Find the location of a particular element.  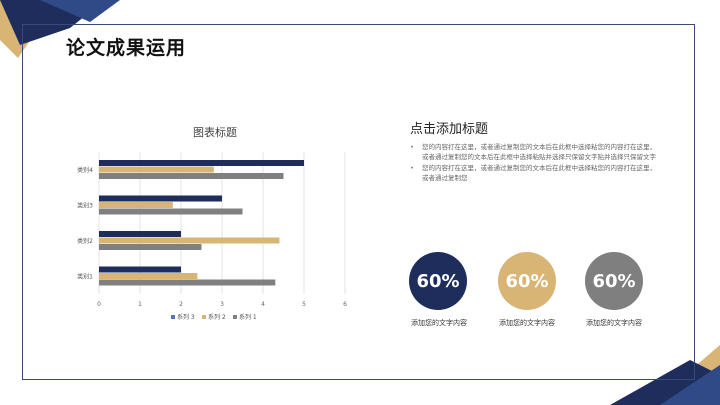

category-label: 类别3 is located at coordinates (85, 205).